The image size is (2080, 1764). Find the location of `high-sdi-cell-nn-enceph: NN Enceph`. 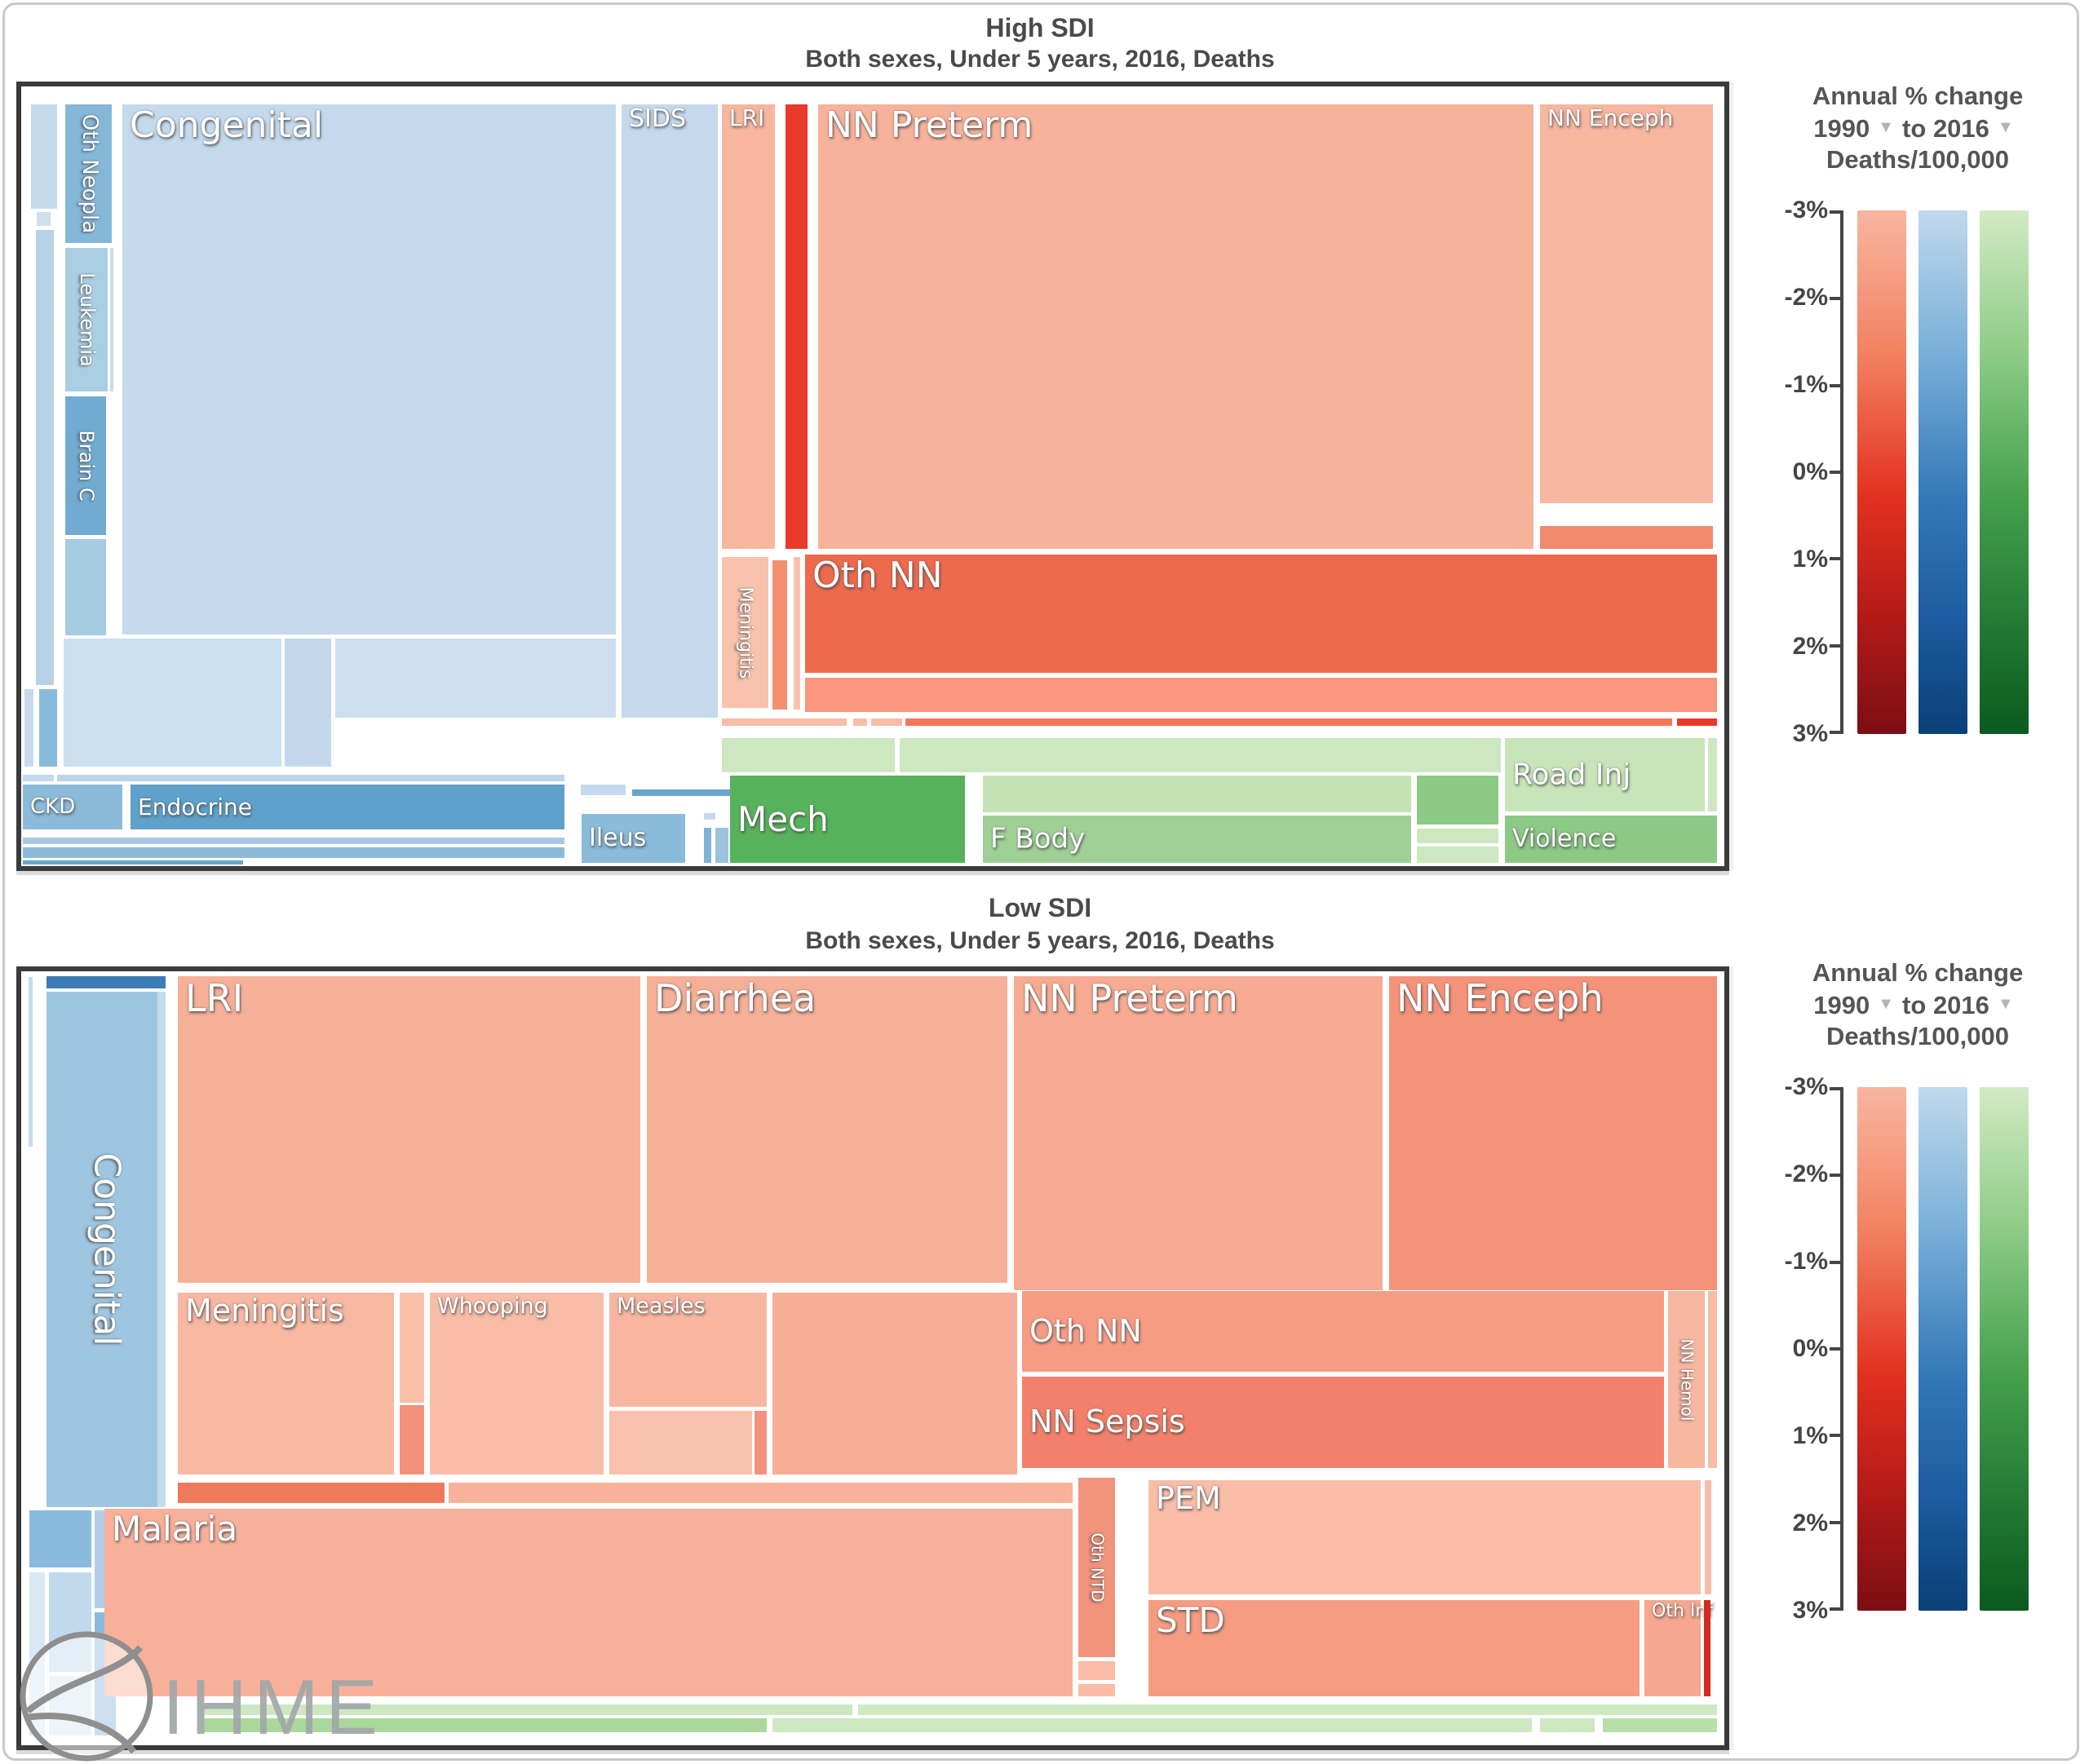

high-sdi-cell-nn-enceph: NN Enceph is located at coordinates (1626, 304).